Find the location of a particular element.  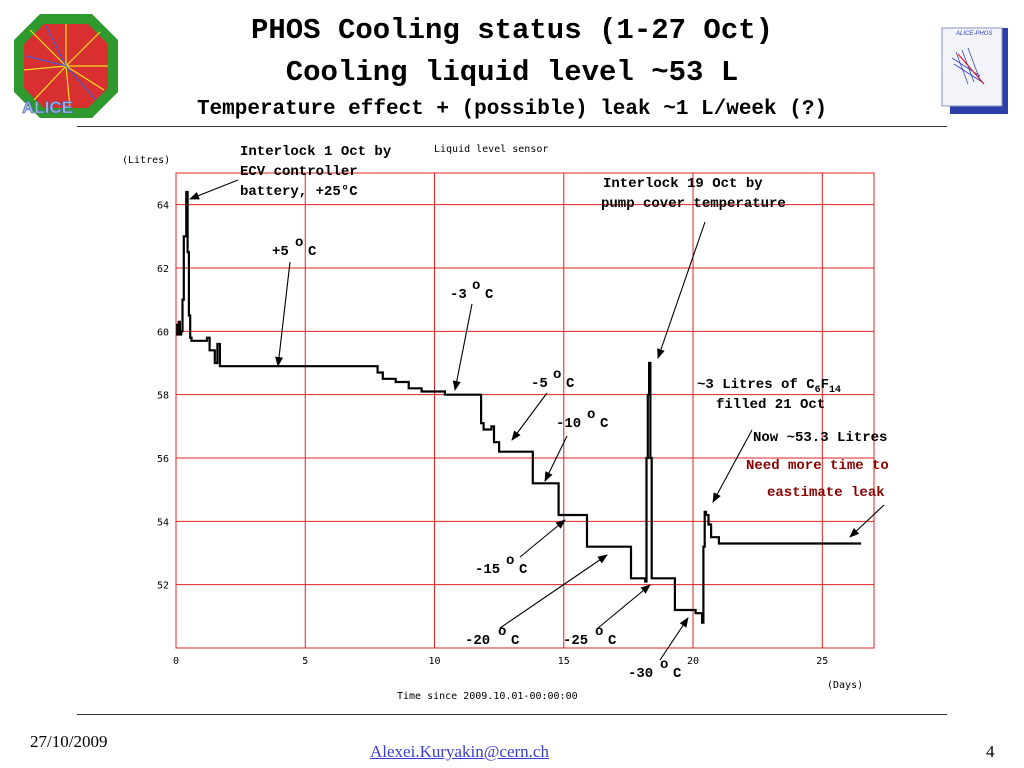

arrow-refill is located at coordinates (732, 466).